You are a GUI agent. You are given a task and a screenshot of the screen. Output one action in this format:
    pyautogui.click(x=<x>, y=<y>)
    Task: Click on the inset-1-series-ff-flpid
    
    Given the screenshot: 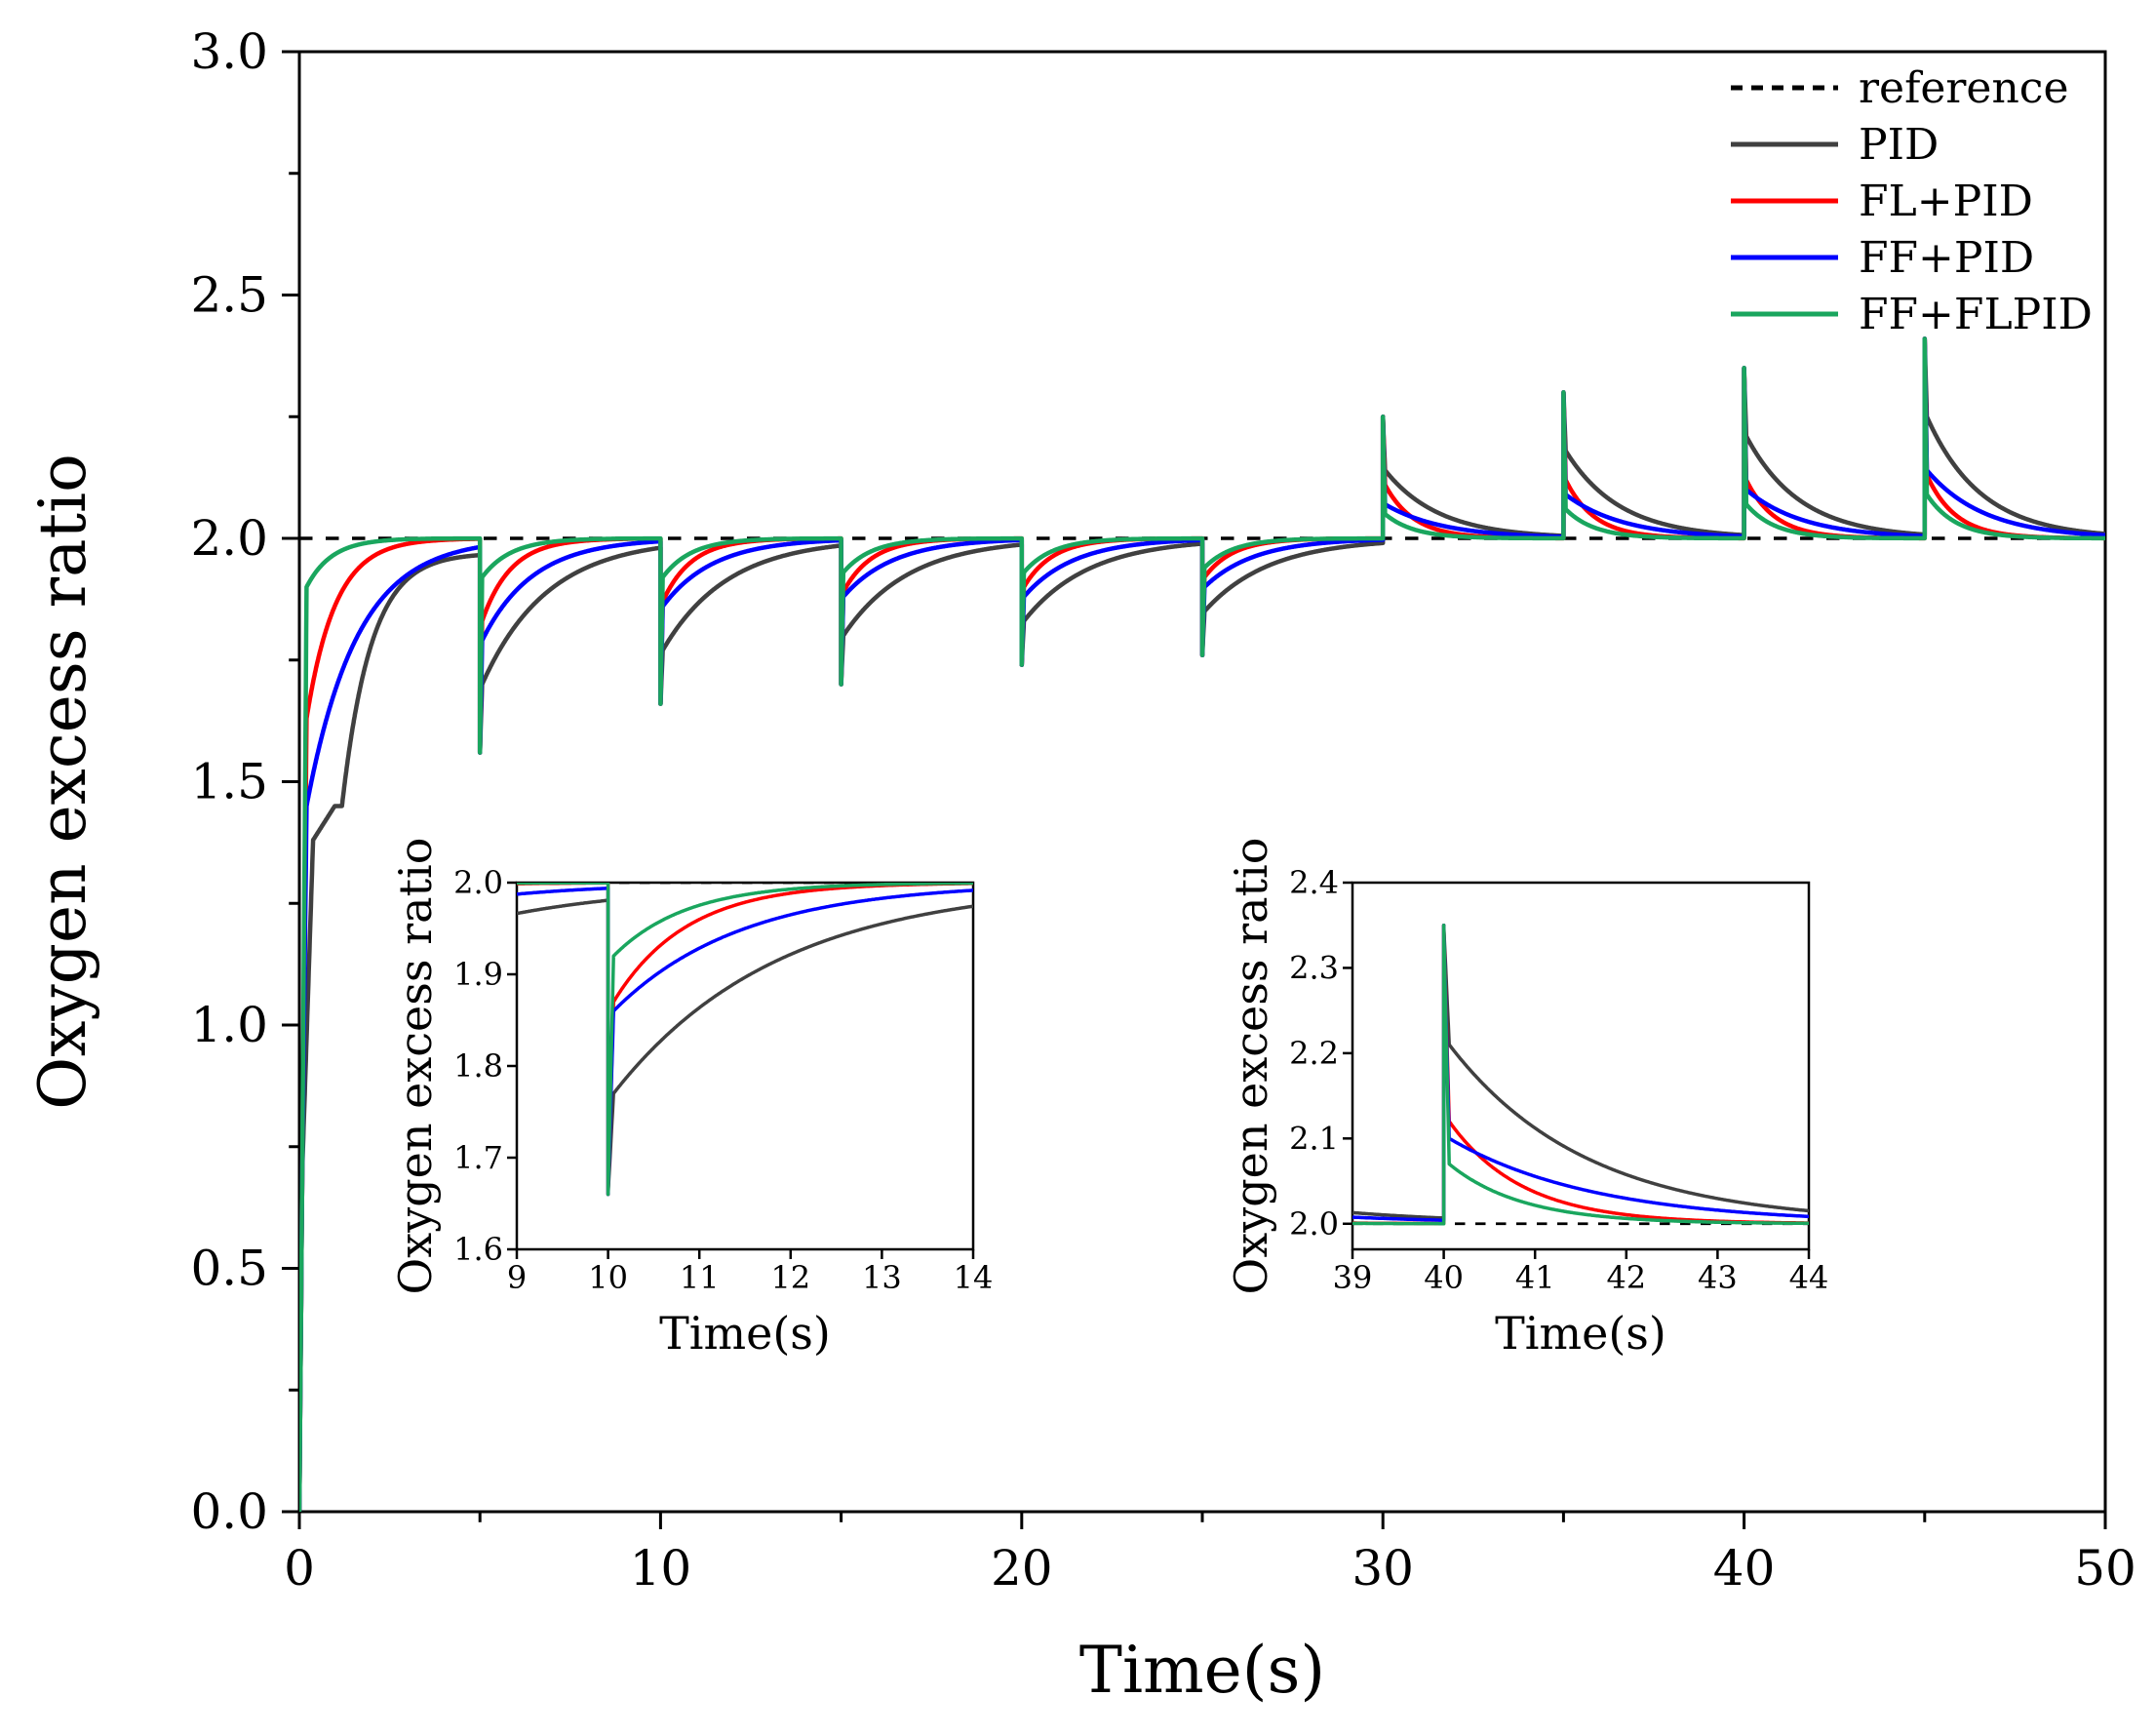 What is the action you would take?
    pyautogui.click(x=745, y=1040)
    